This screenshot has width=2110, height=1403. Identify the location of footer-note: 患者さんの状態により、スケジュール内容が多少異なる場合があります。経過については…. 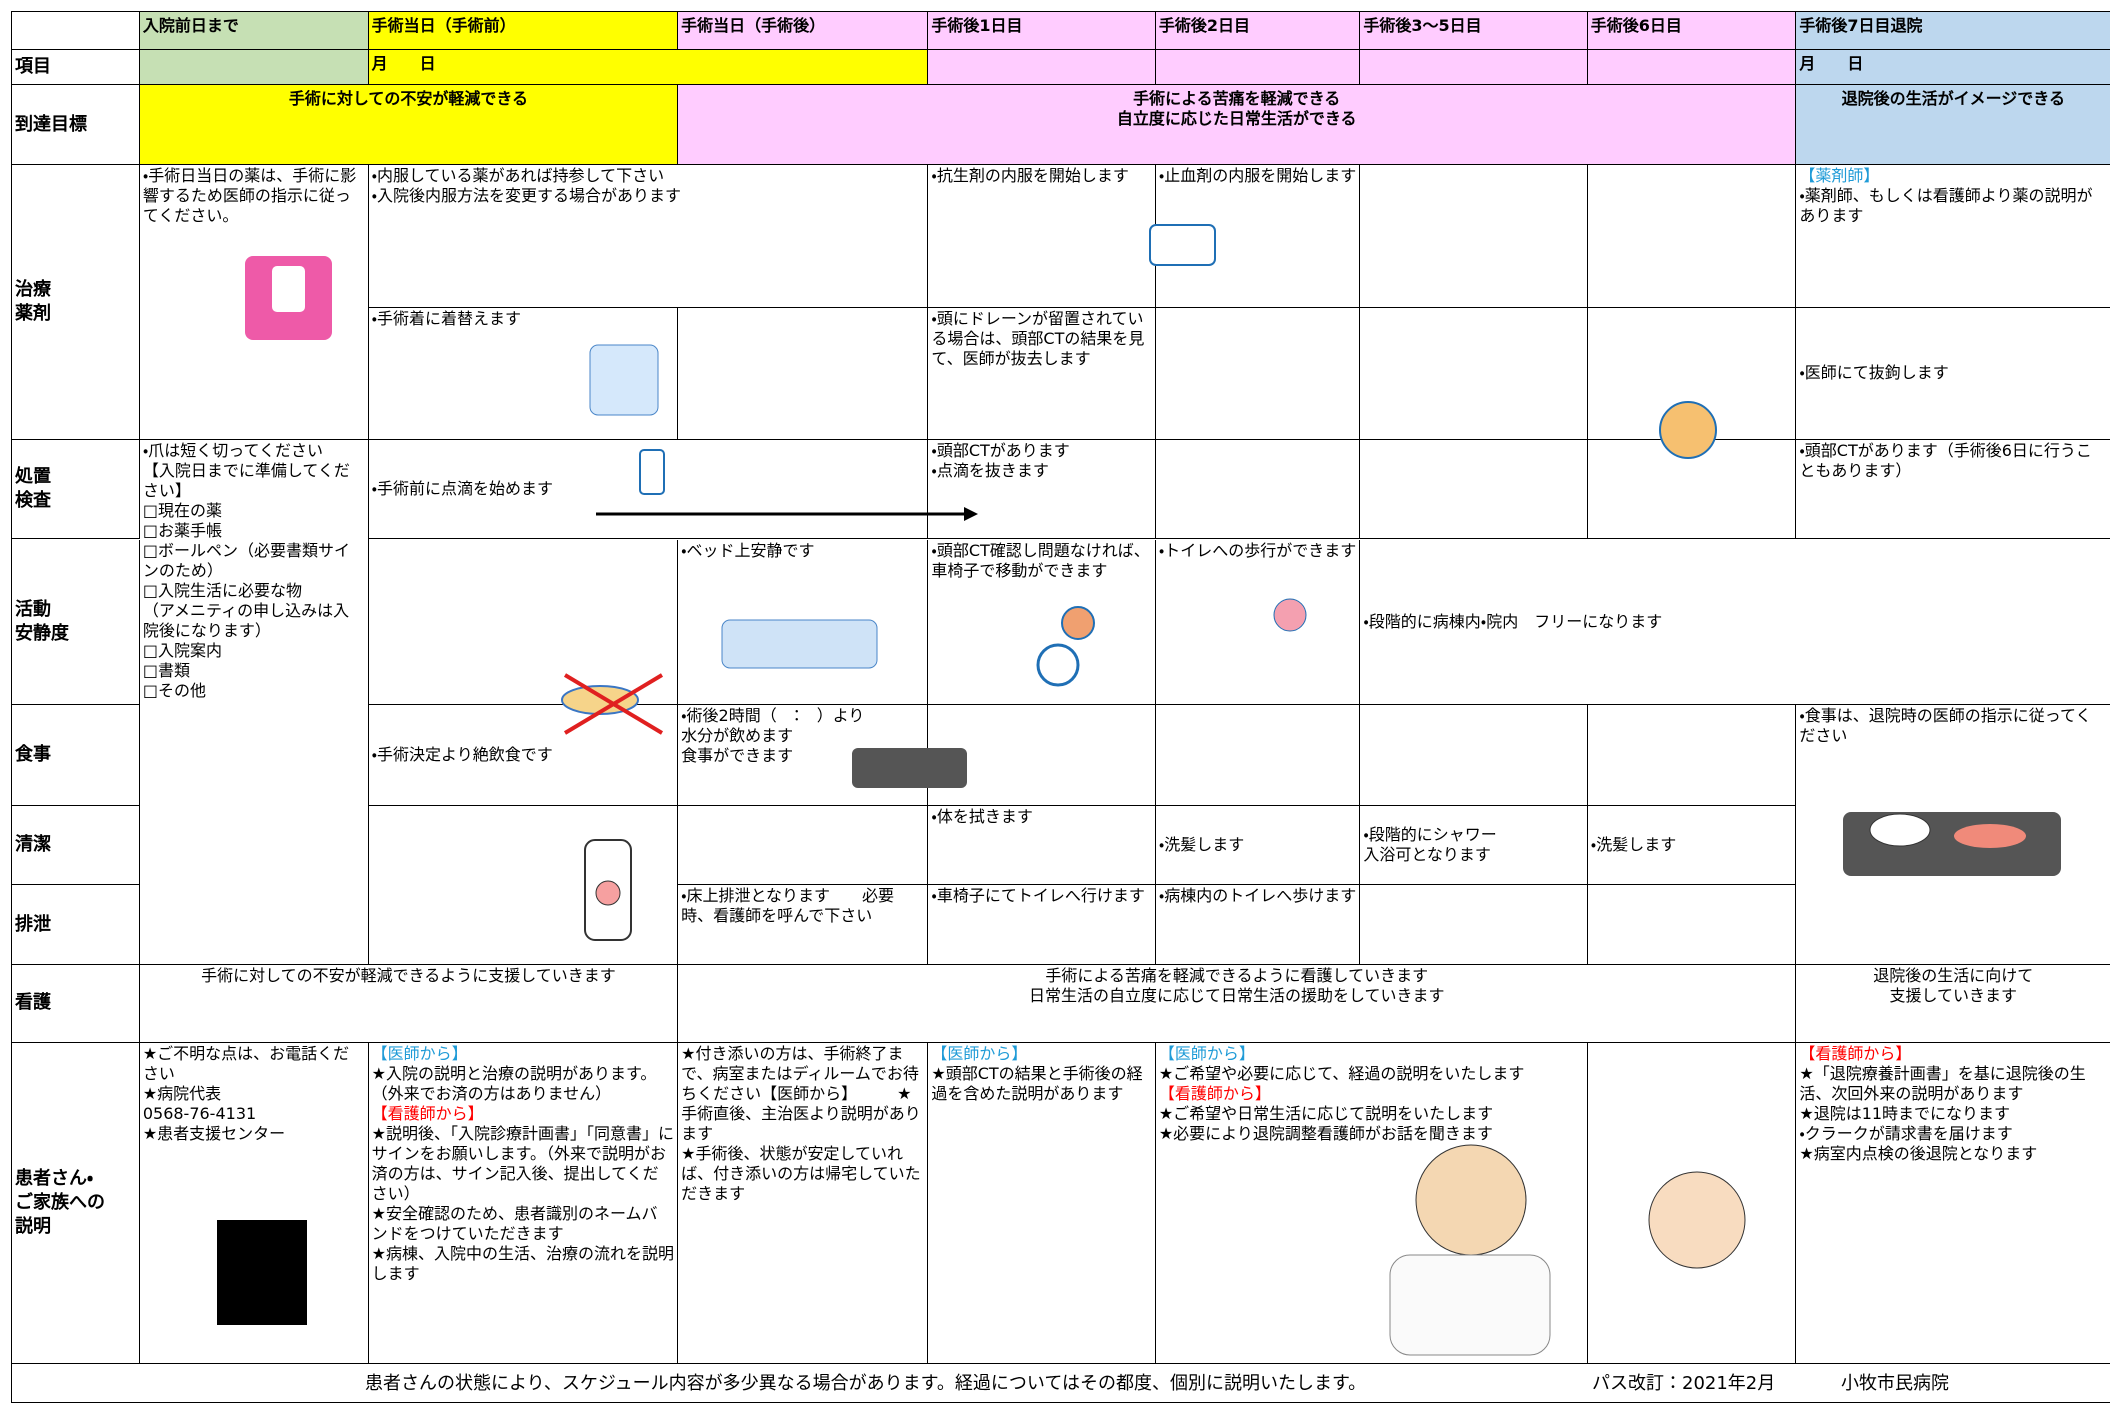
(866, 1383).